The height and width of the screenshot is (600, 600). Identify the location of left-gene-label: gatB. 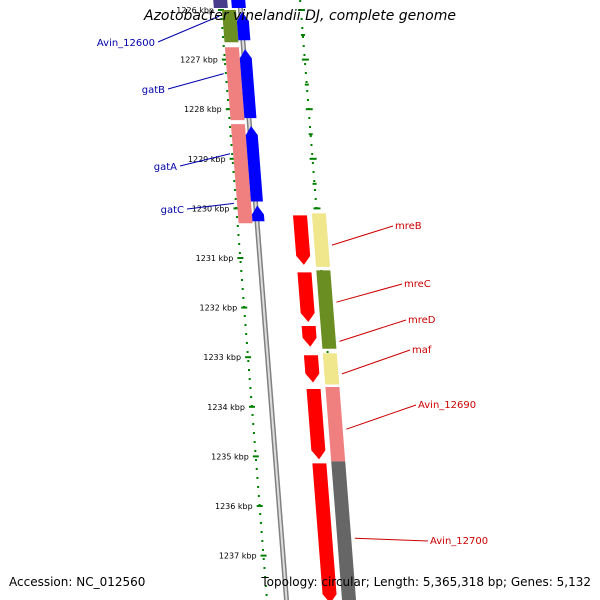
(153, 90).